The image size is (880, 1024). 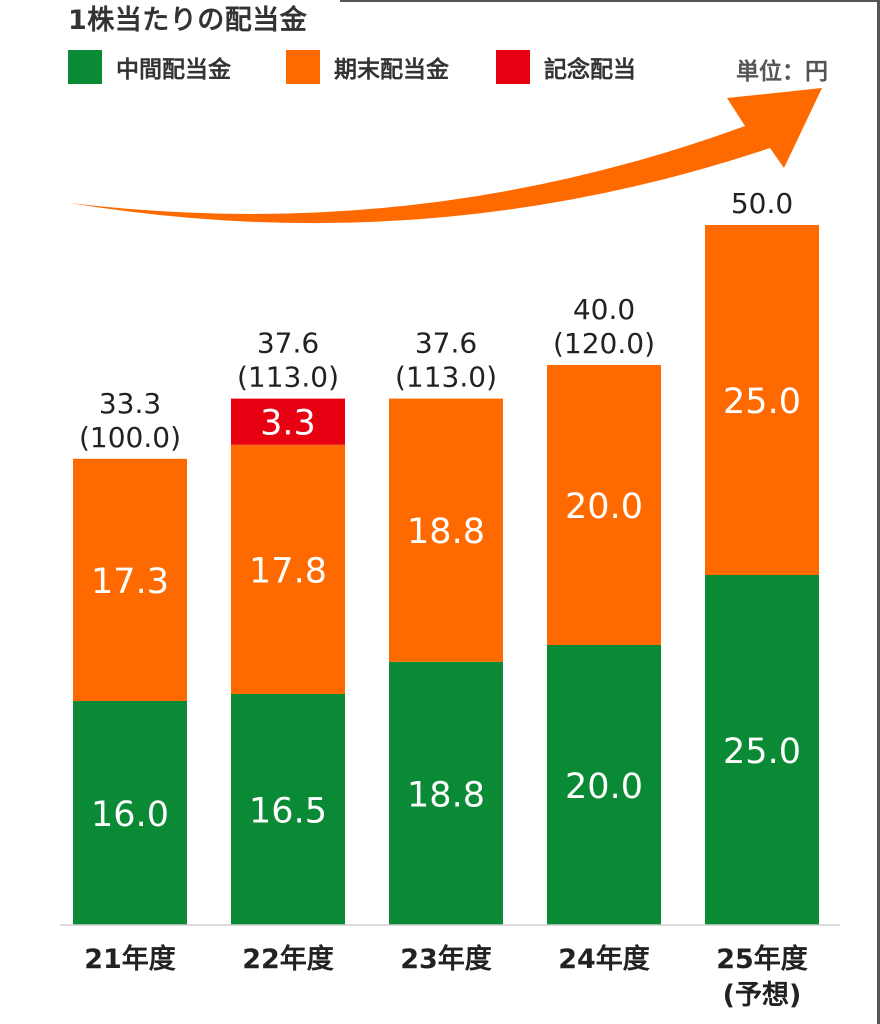 I want to click on legend-item-interim: 中間配当金, so click(x=149, y=67).